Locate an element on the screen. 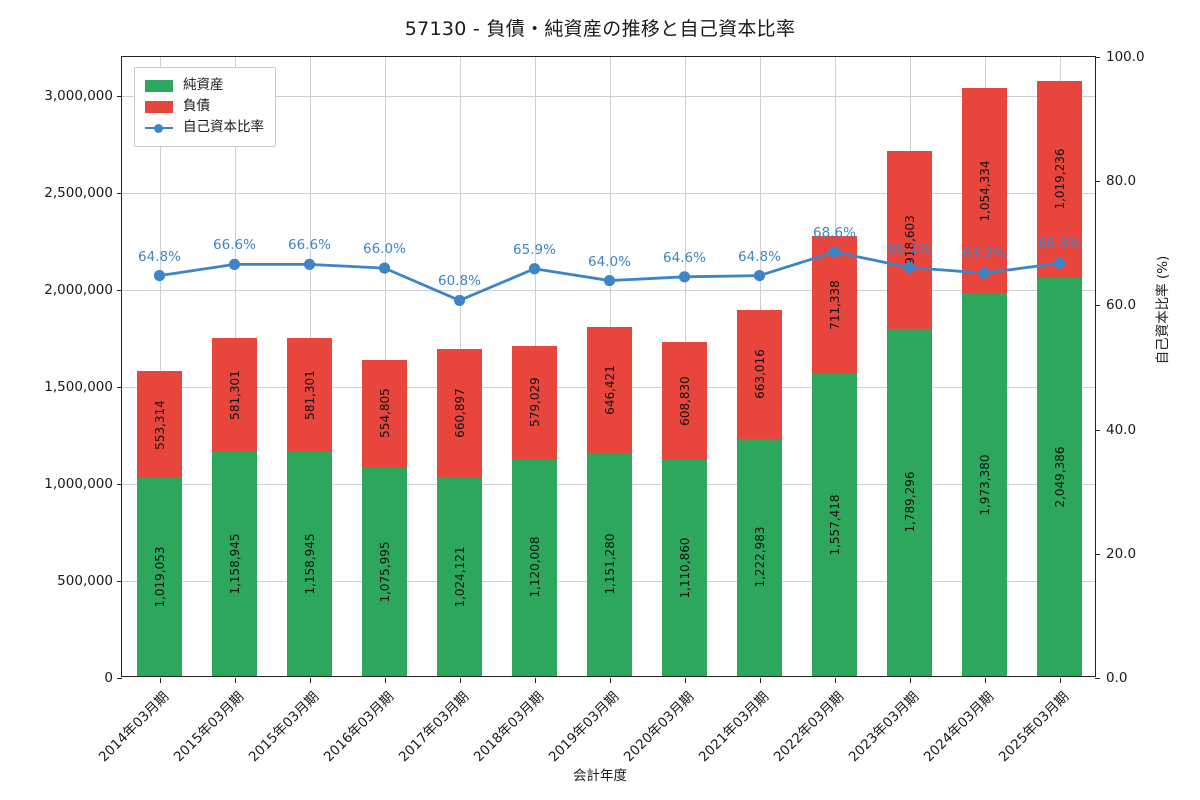 The width and height of the screenshot is (1200, 800). y-tick-label-secondary: 80.0 is located at coordinates (1121, 181).